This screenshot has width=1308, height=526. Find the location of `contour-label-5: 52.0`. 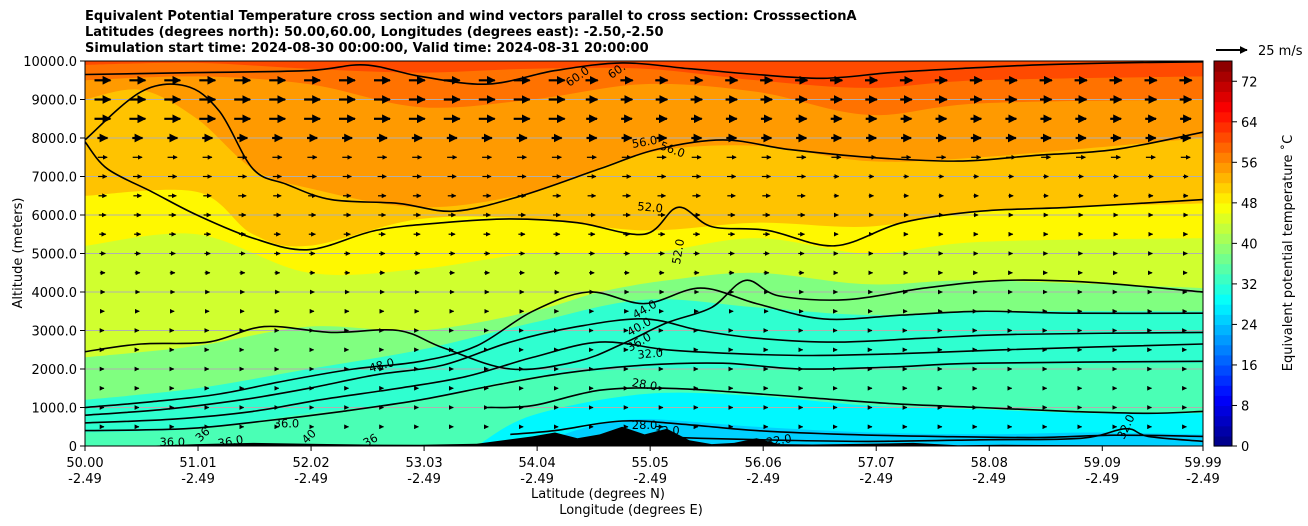

contour-label-5: 52.0 is located at coordinates (678, 252).